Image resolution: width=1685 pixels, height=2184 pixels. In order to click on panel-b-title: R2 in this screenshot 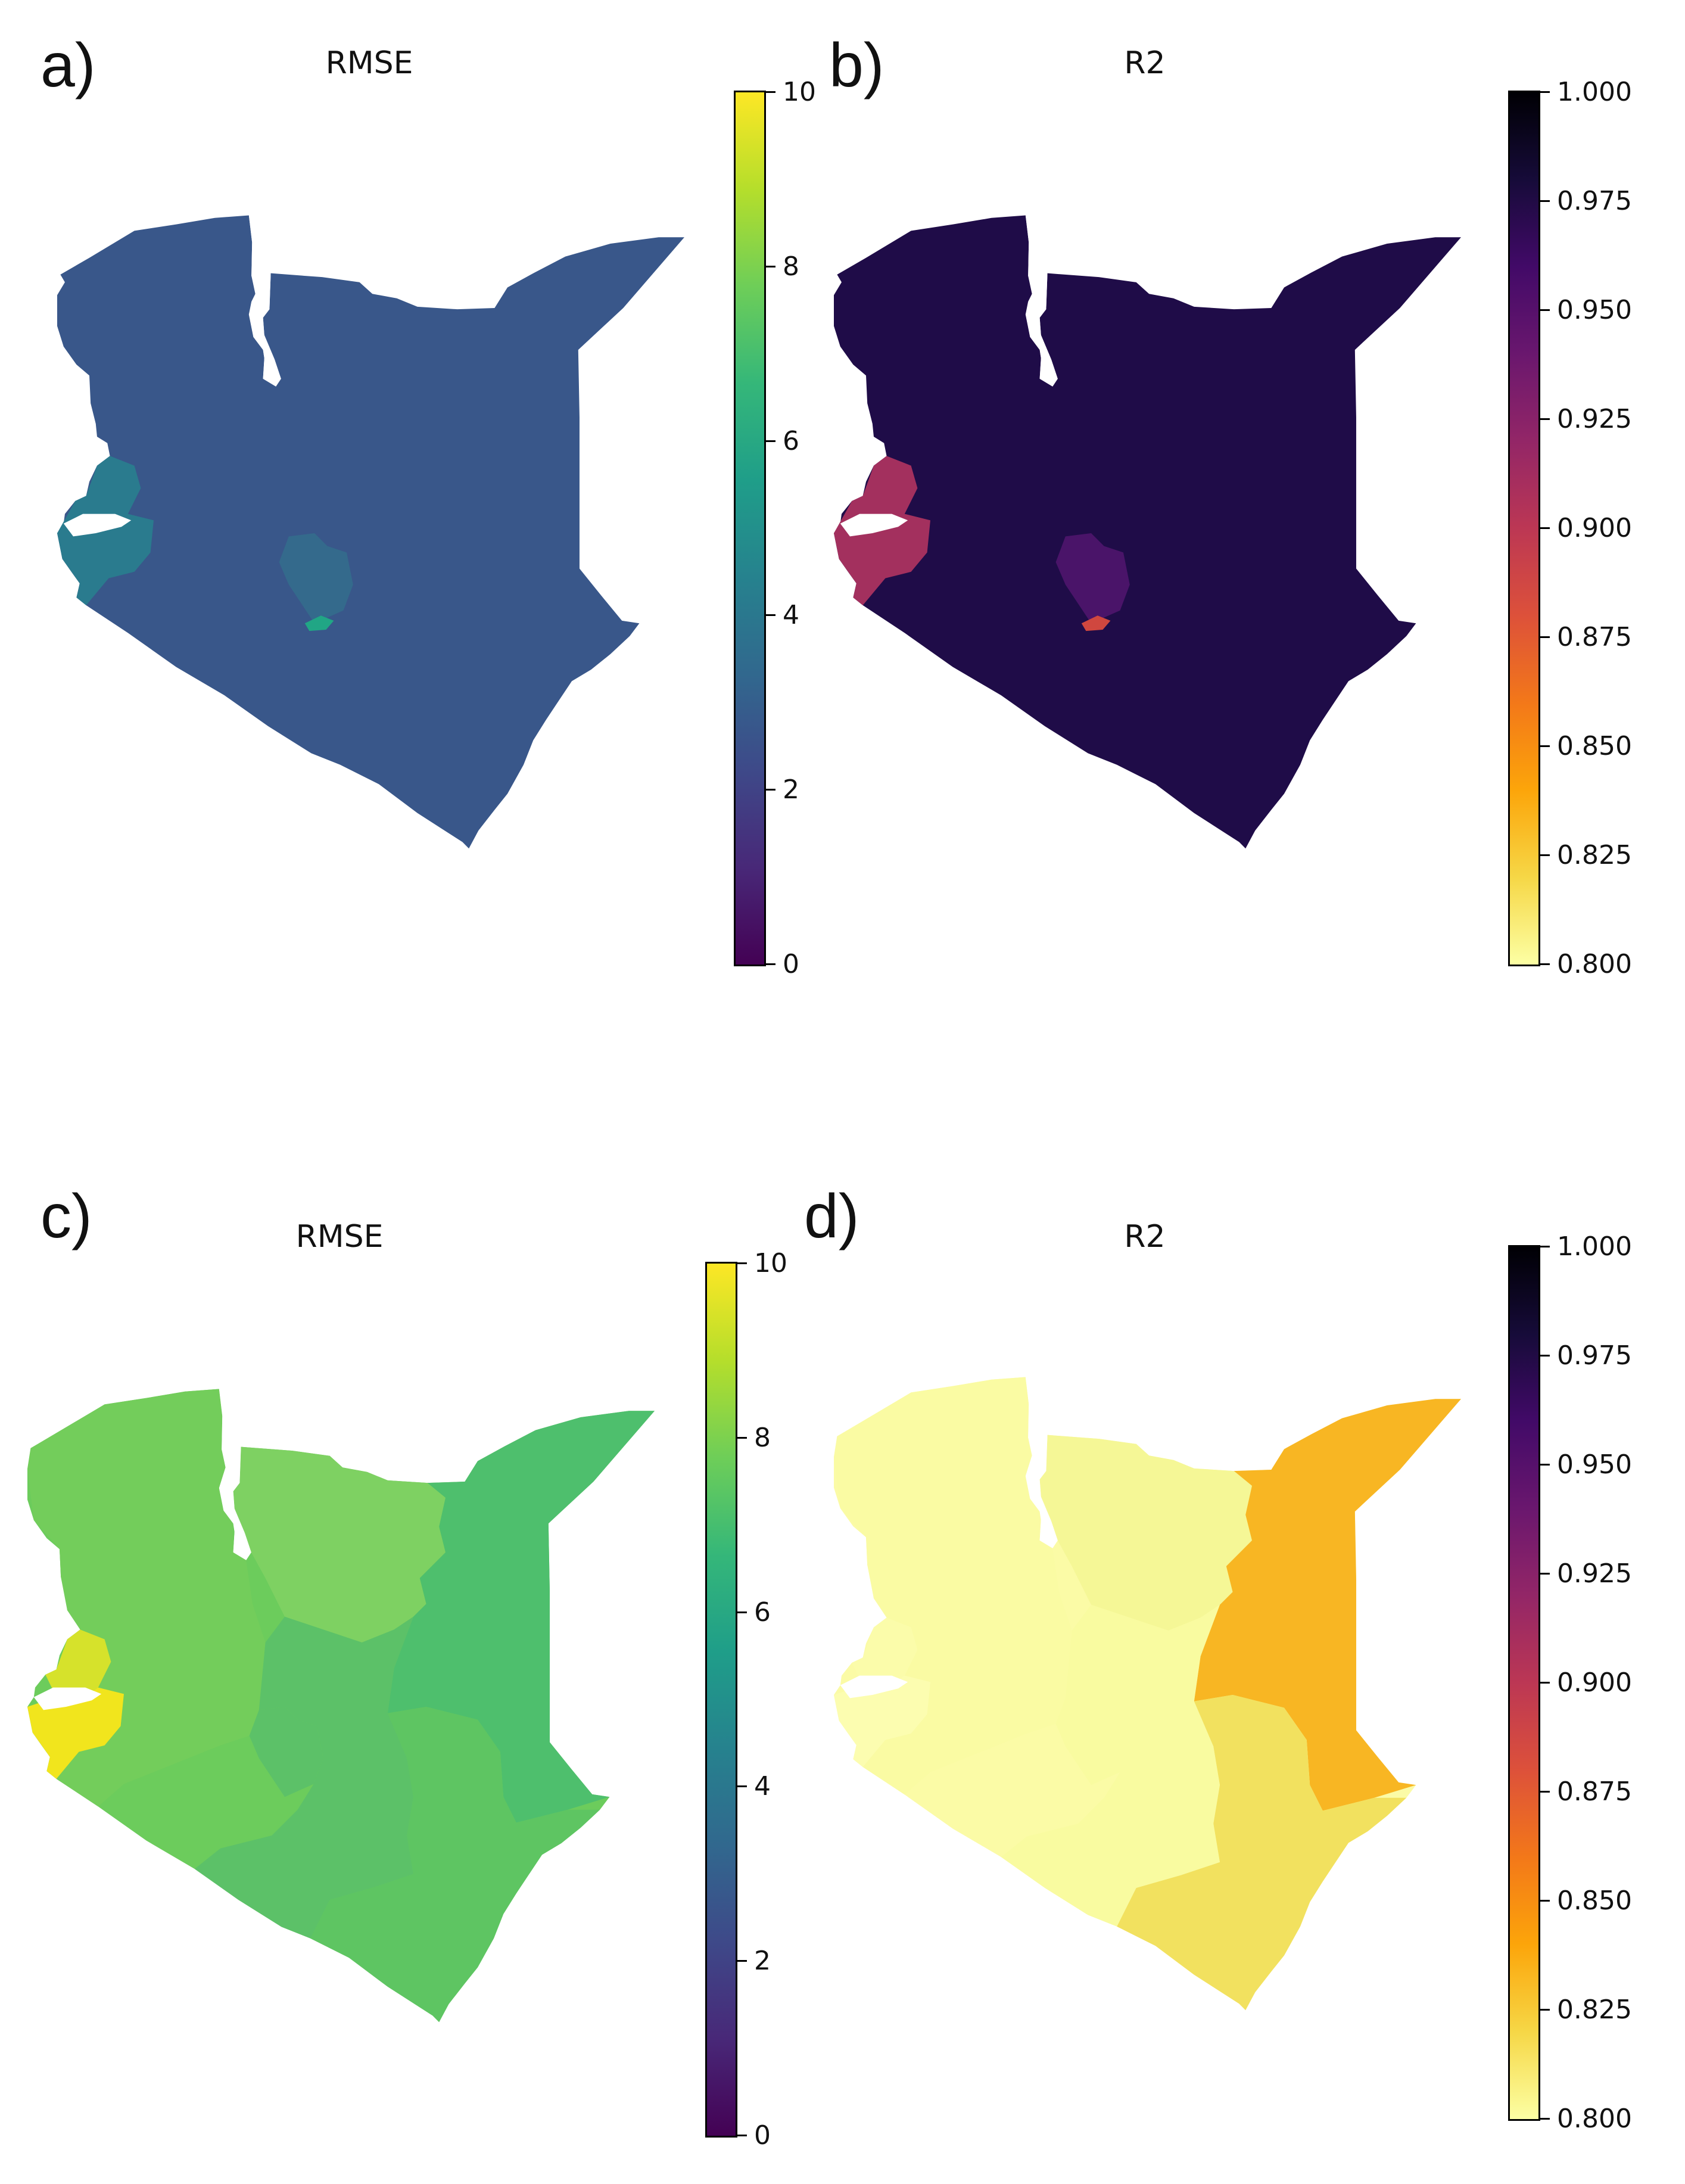, I will do `click(1145, 63)`.